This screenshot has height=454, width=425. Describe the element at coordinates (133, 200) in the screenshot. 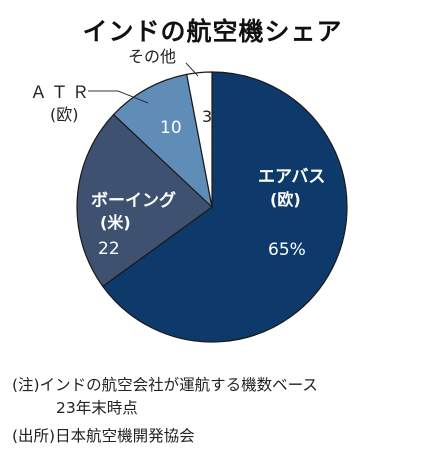

I see `boeing-label: ボーイング` at that location.